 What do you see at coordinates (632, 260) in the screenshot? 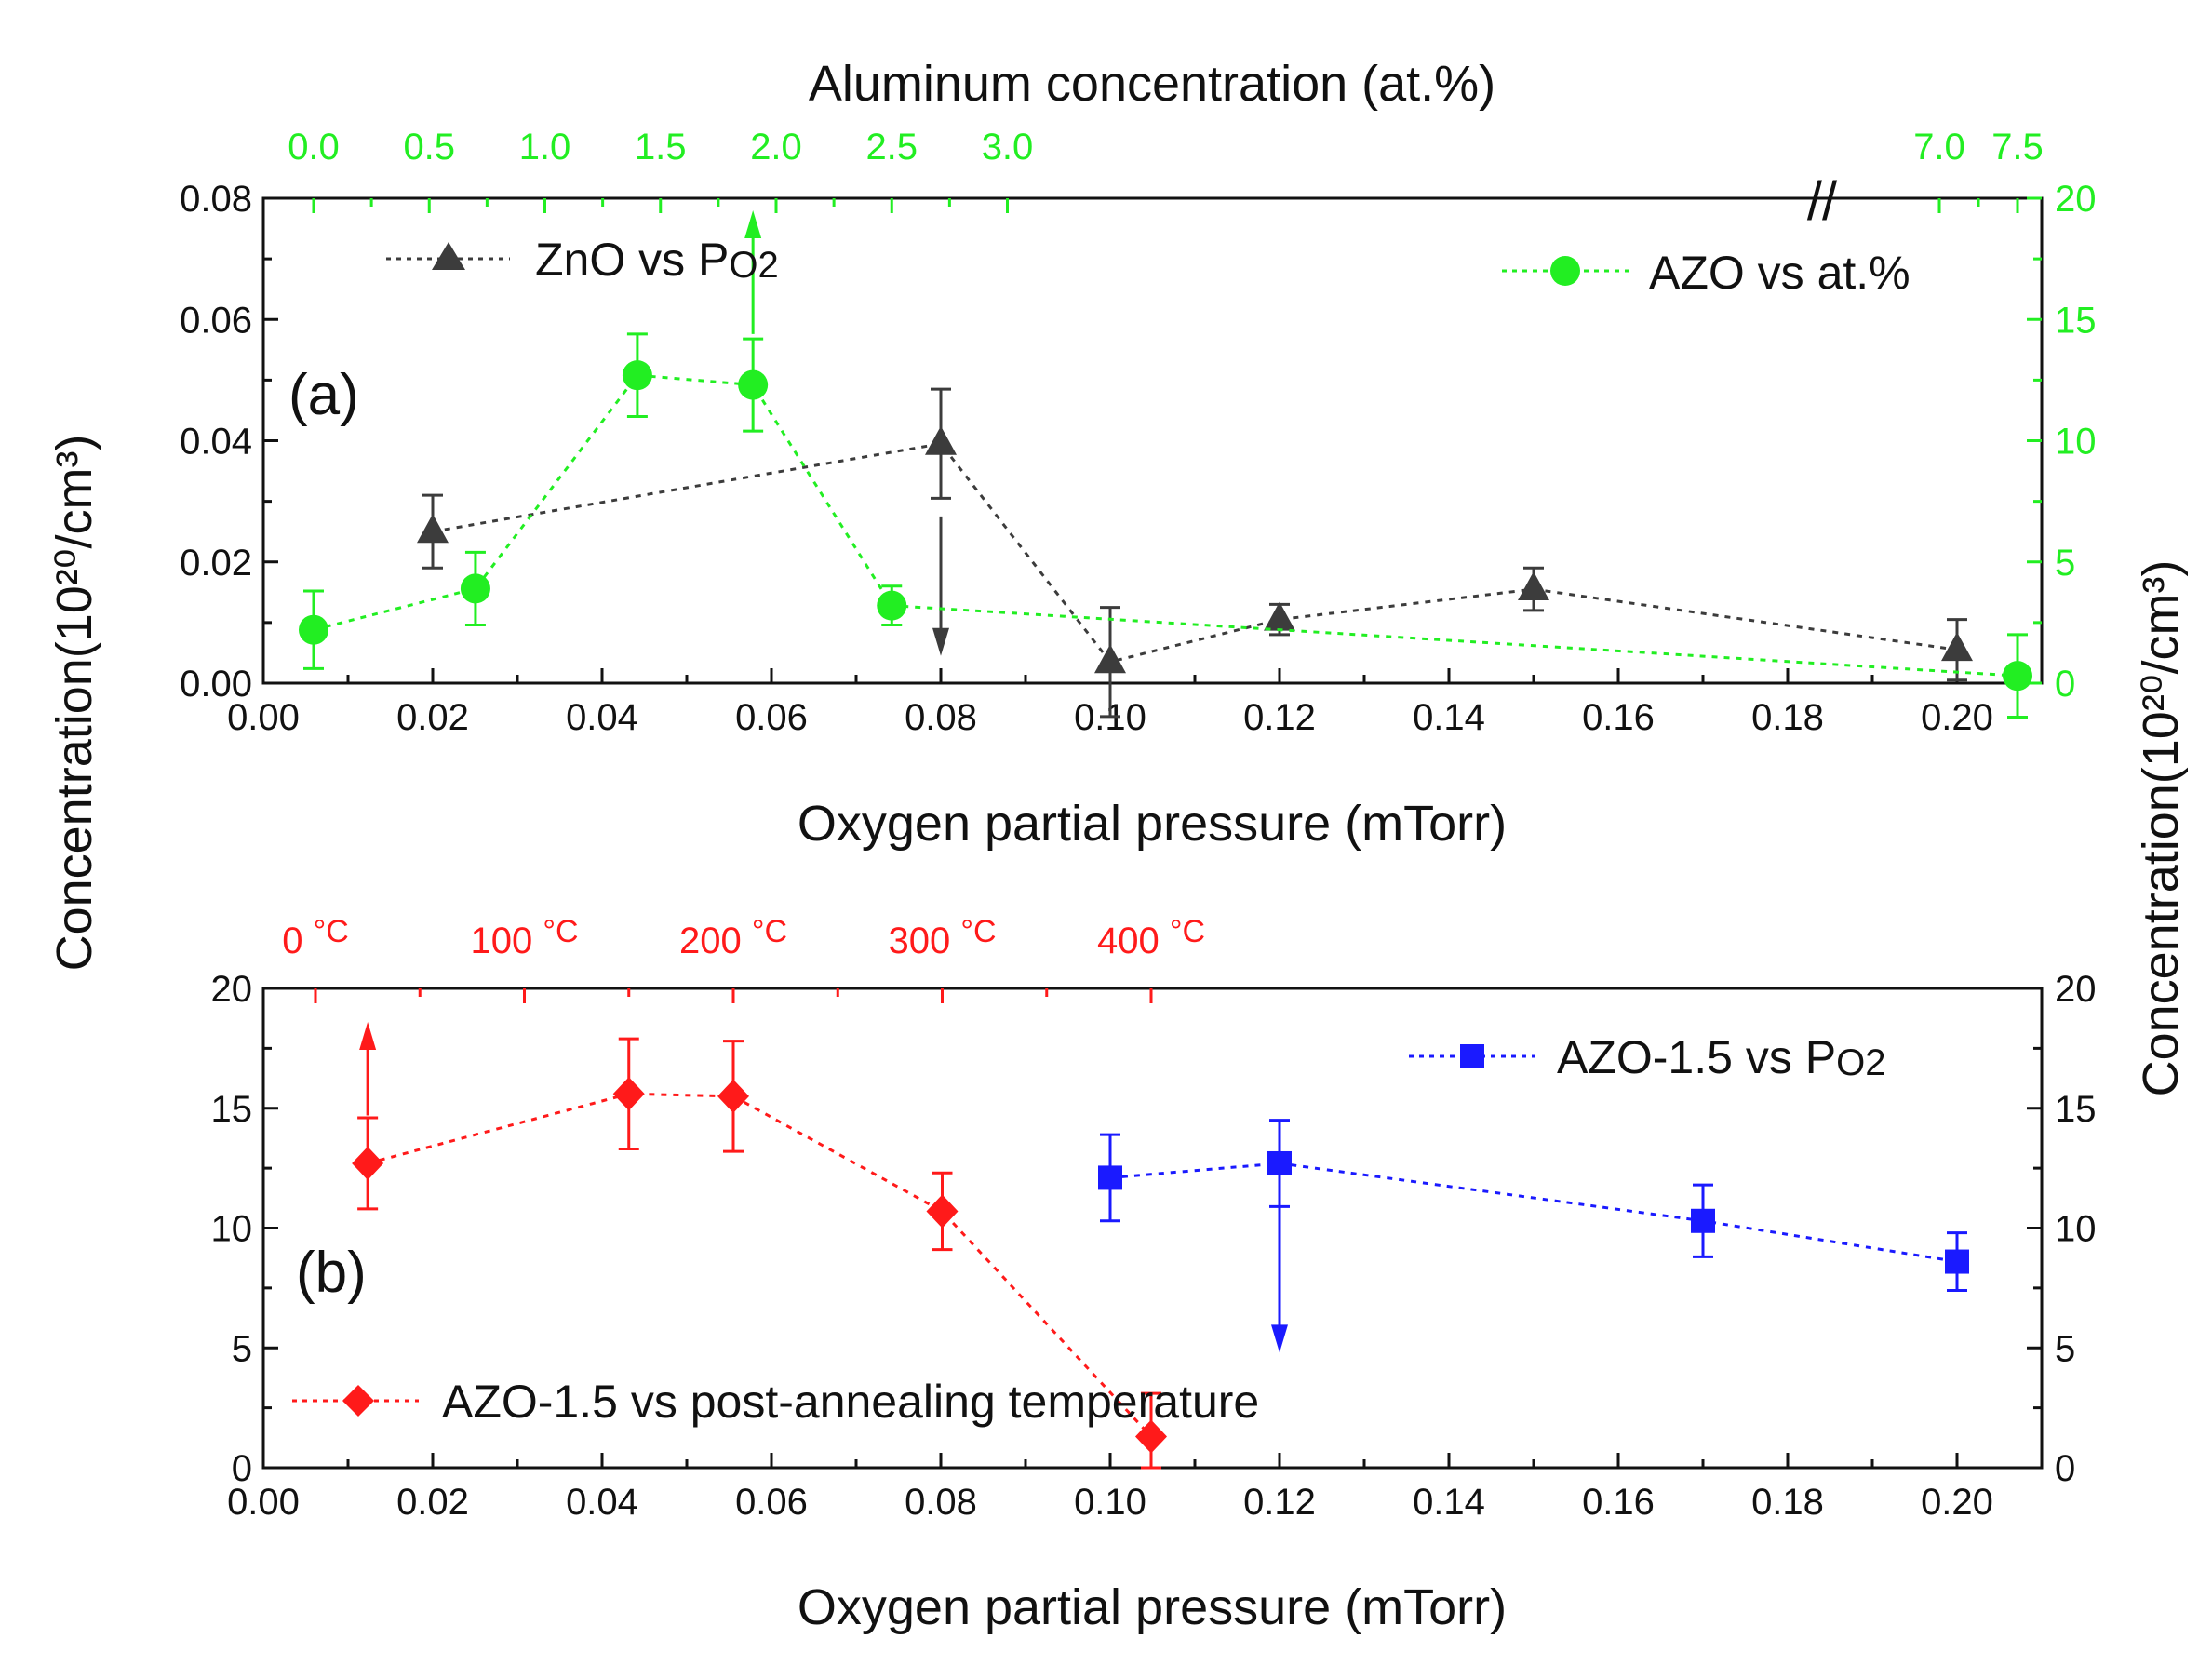
I see `legend-zno-main: ZnO vs P` at bounding box center [632, 260].